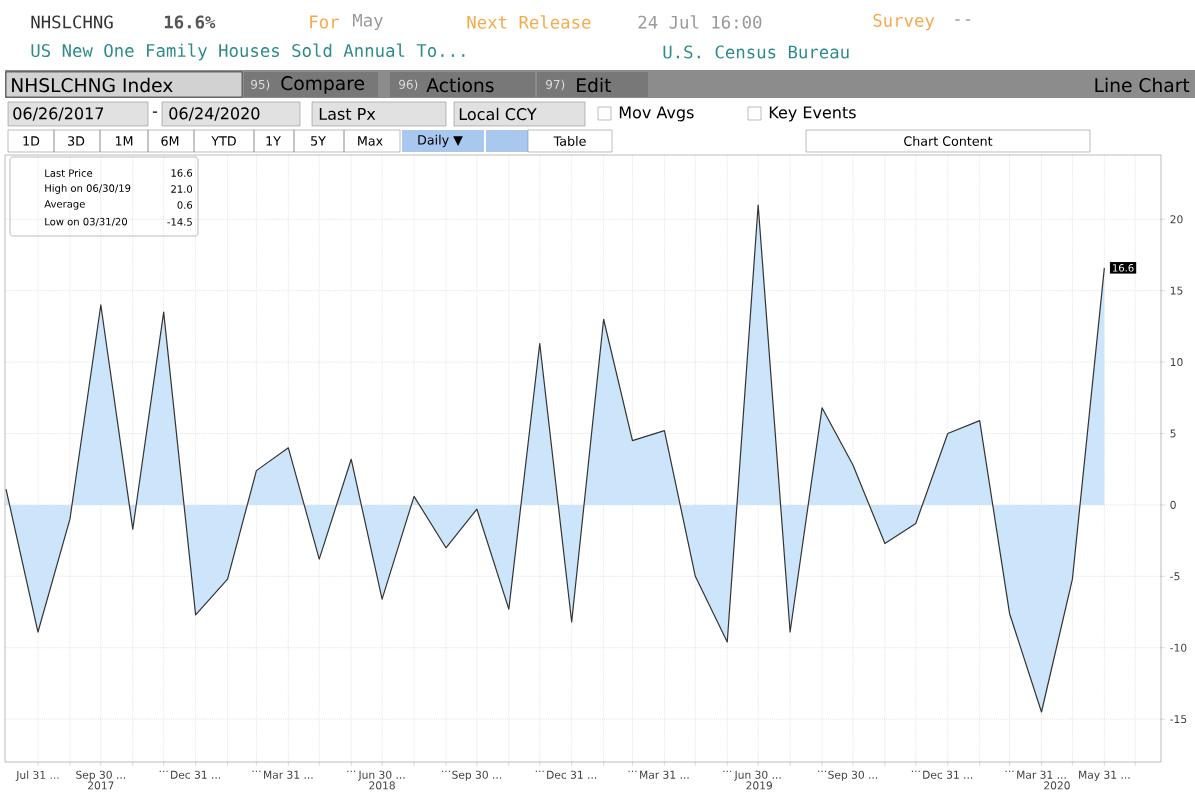 This screenshot has width=1195, height=795. What do you see at coordinates (72, 22) in the screenshot?
I see `text: NHSLCHNG` at bounding box center [72, 22].